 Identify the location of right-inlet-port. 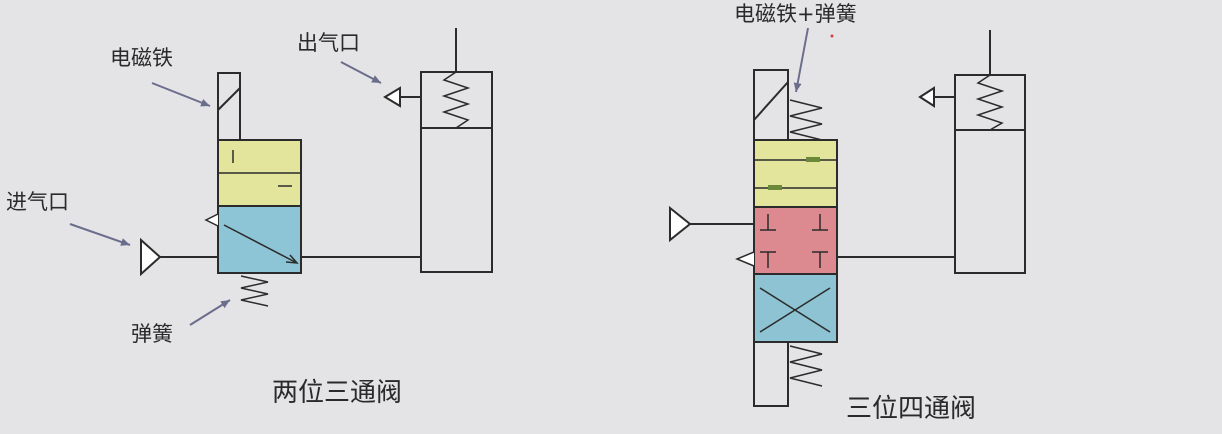
(711, 224).